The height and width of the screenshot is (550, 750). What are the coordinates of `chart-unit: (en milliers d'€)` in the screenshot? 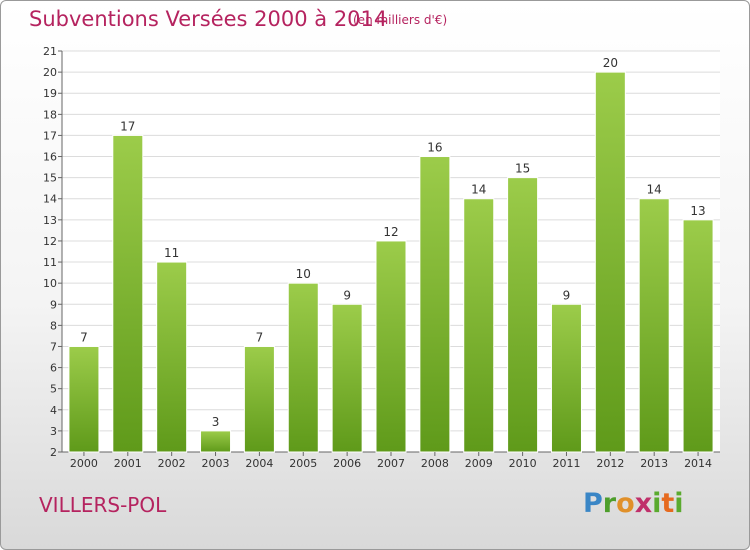 It's located at (400, 20).